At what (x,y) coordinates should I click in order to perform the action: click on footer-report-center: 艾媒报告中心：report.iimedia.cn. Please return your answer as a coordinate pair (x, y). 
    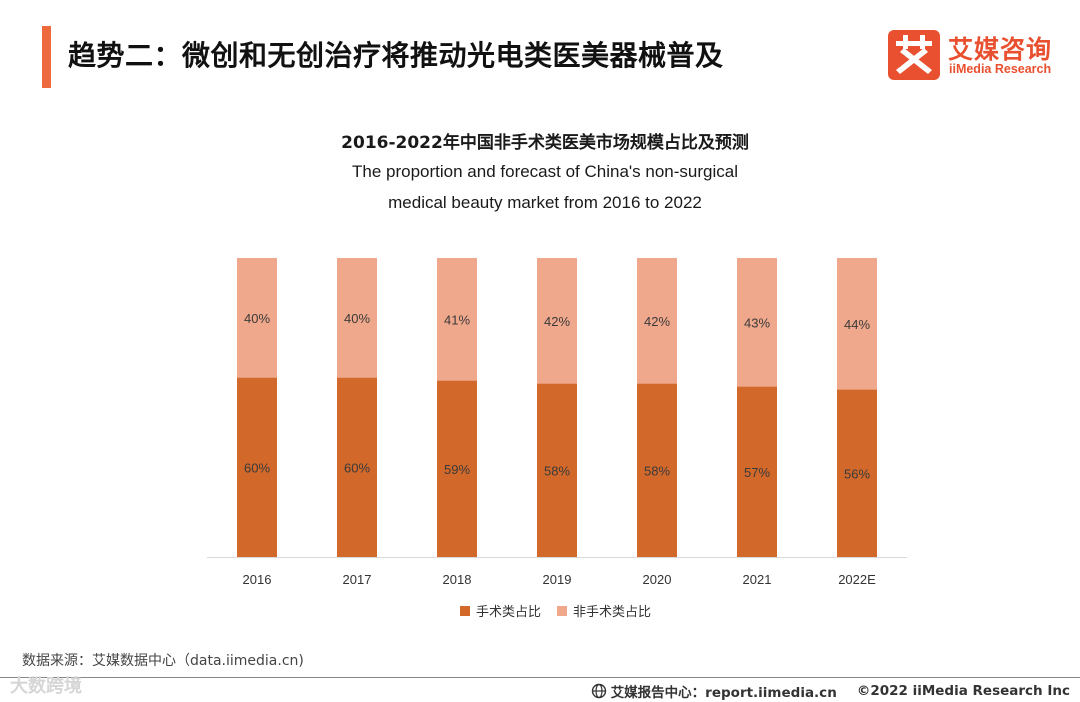
    Looking at the image, I should click on (723, 693).